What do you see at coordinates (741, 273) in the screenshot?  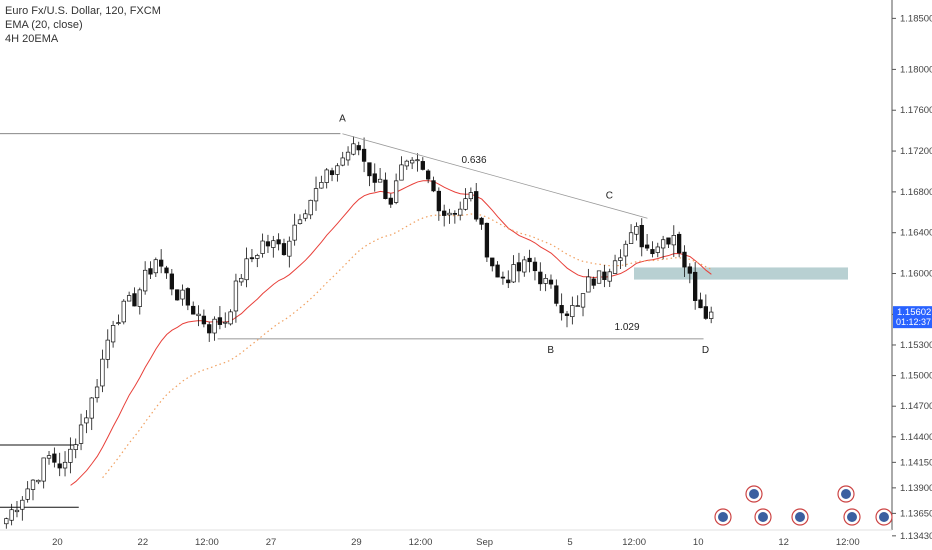 I see `support-zone` at bounding box center [741, 273].